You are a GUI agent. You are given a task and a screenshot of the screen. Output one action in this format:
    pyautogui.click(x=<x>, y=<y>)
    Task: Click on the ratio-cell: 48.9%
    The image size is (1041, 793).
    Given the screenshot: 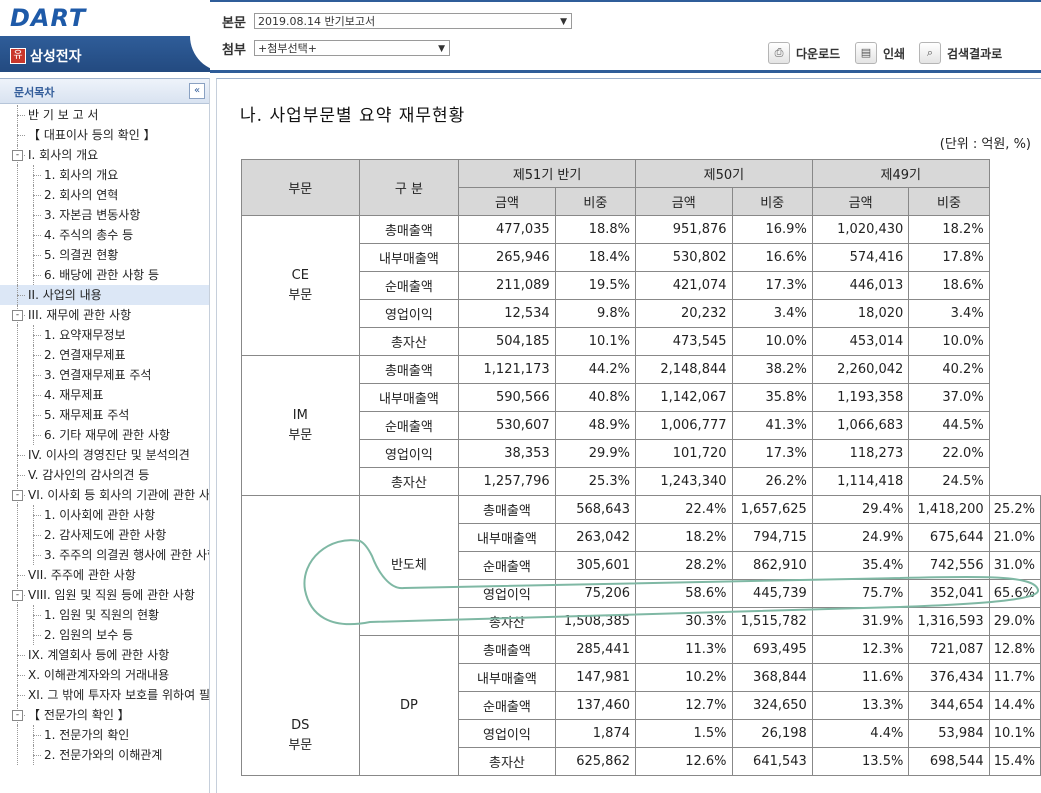 What is the action you would take?
    pyautogui.click(x=595, y=425)
    